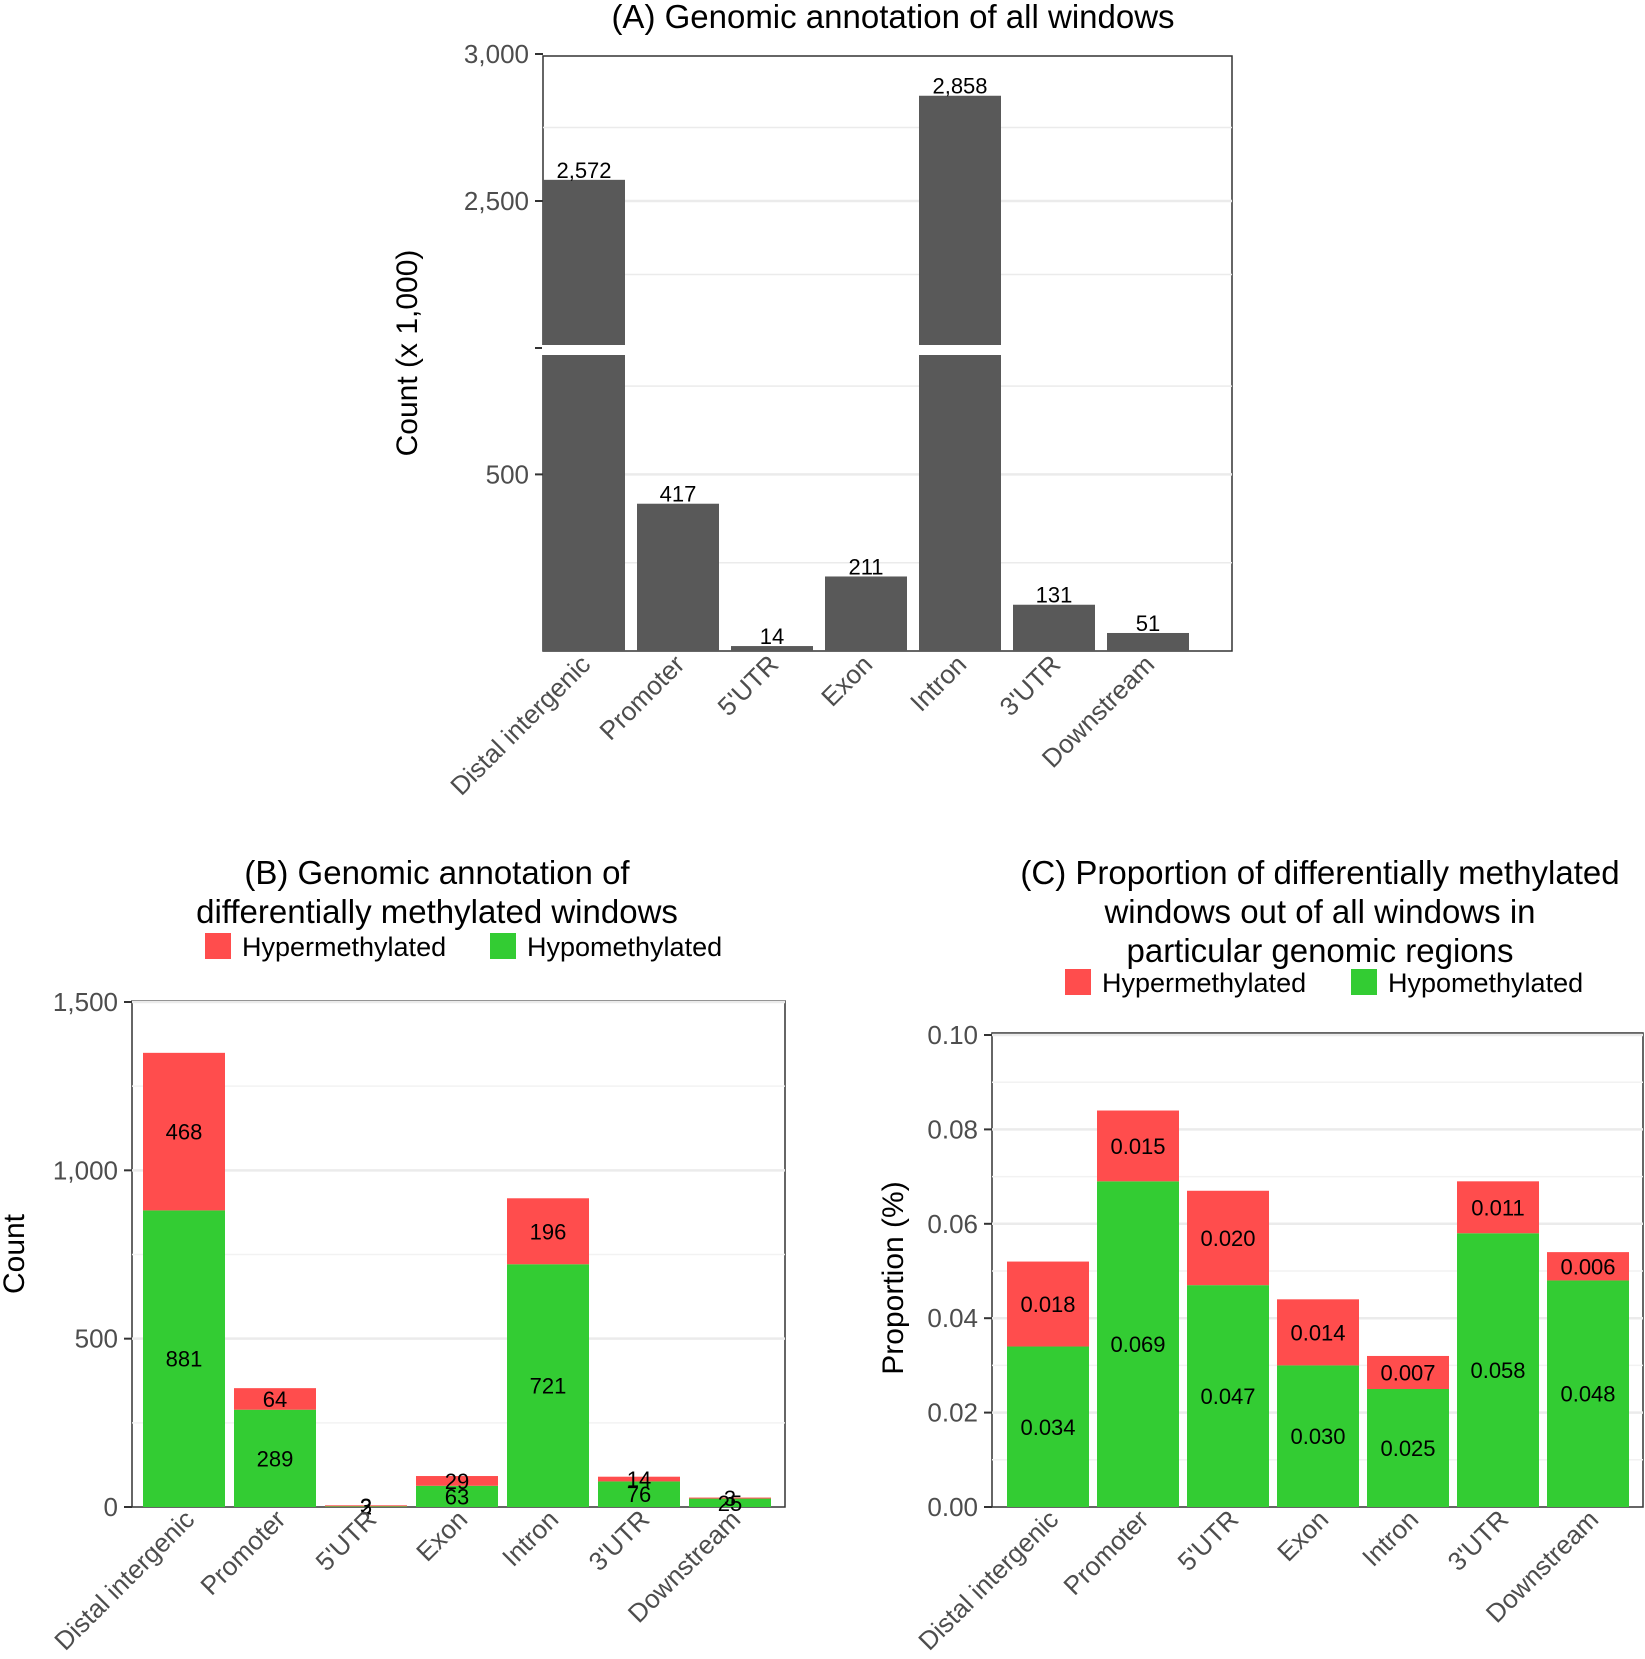  What do you see at coordinates (892, 17) in the screenshot?
I see `panel-a-title: (A) Genomic annotation of all windows` at bounding box center [892, 17].